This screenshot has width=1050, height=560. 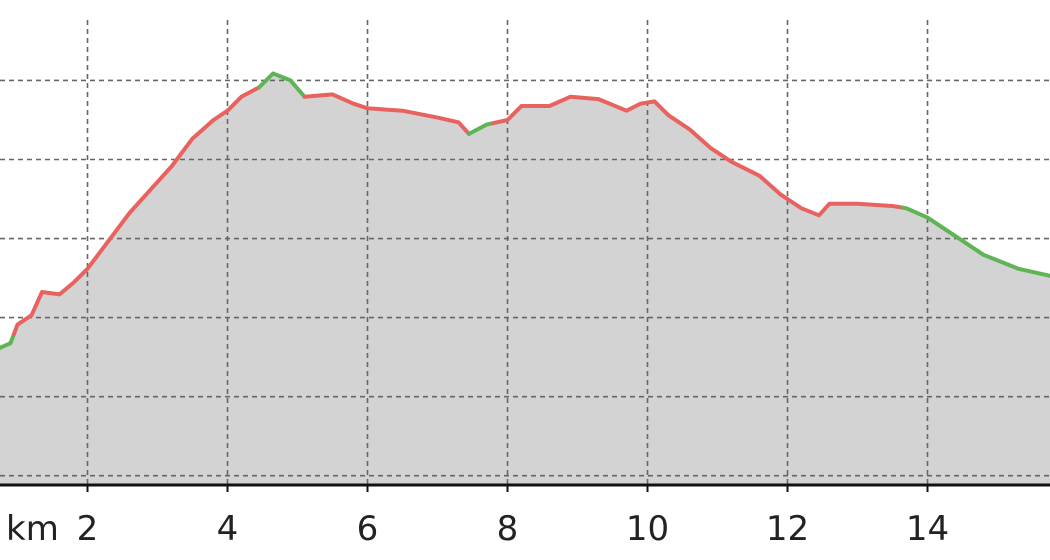 What do you see at coordinates (508, 529) in the screenshot?
I see `x-tick-label-8: 8` at bounding box center [508, 529].